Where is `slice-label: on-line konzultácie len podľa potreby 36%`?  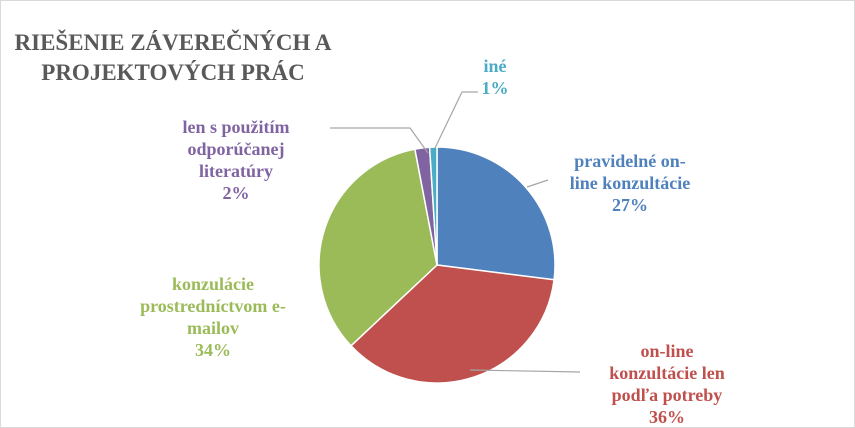
slice-label: on-line konzultácie len podľa potreby 36% is located at coordinates (667, 384).